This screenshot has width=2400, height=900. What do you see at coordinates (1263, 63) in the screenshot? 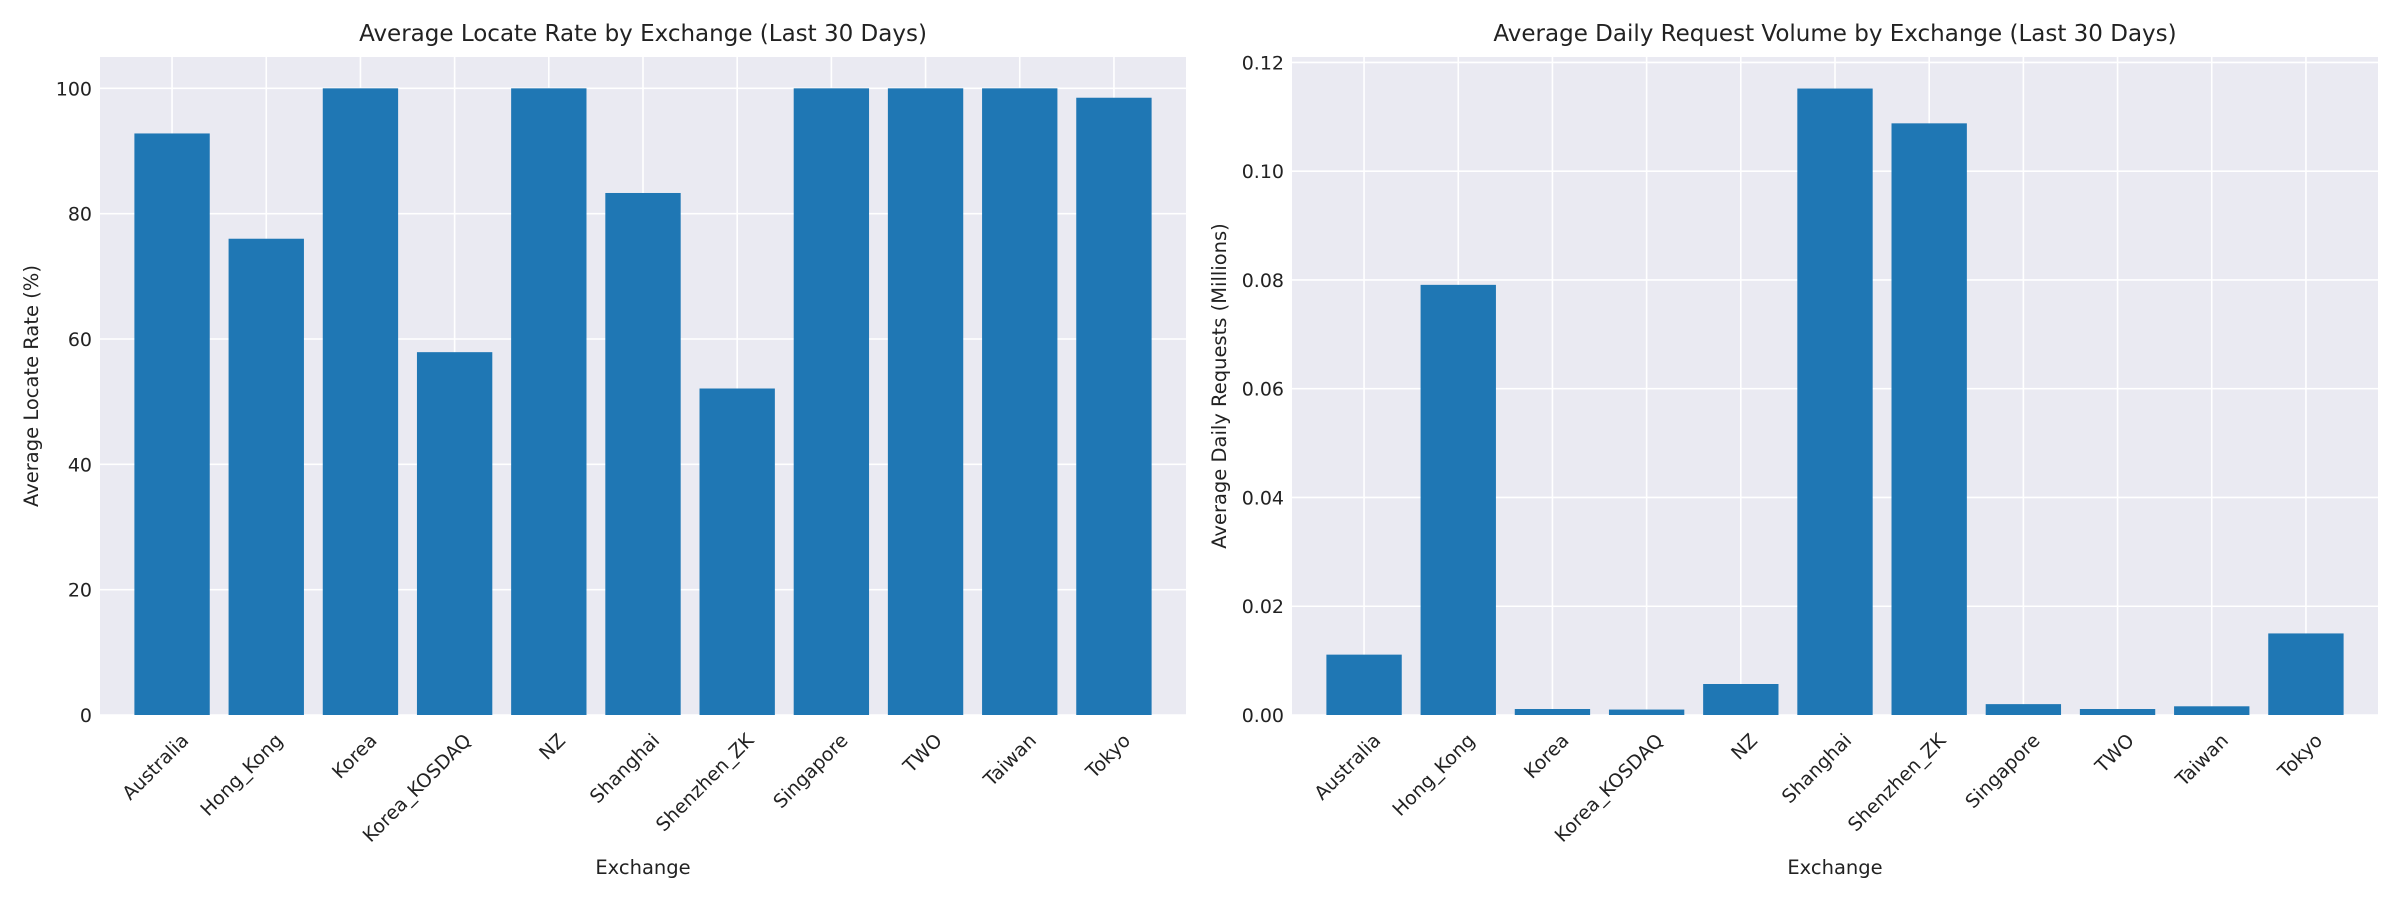
I see `y-tick-label: 0.12` at bounding box center [1263, 63].